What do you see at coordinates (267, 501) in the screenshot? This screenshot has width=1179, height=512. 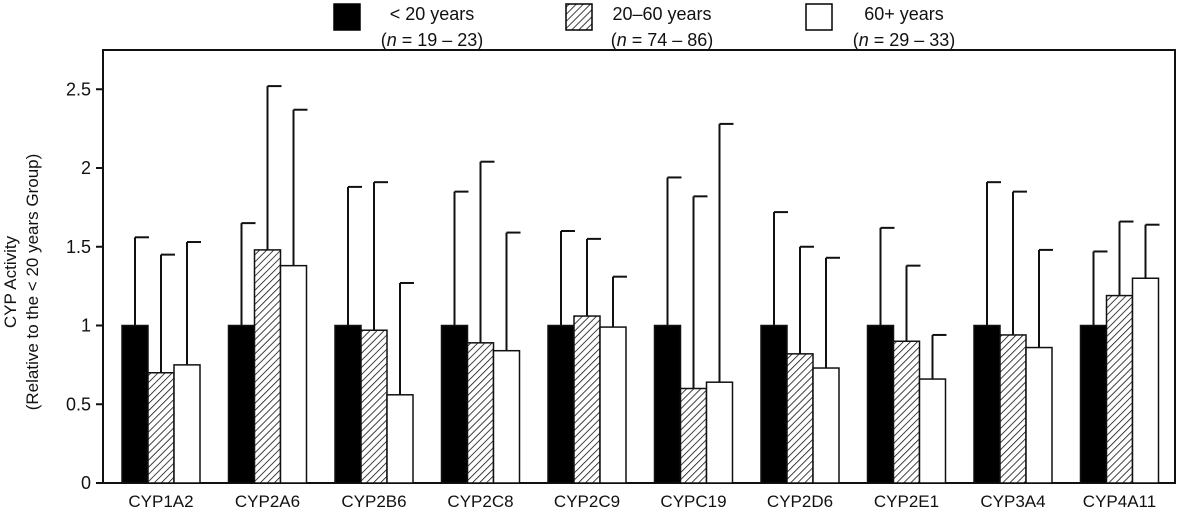 I see `x-tick-label-cyp2a6: CYP2A6` at bounding box center [267, 501].